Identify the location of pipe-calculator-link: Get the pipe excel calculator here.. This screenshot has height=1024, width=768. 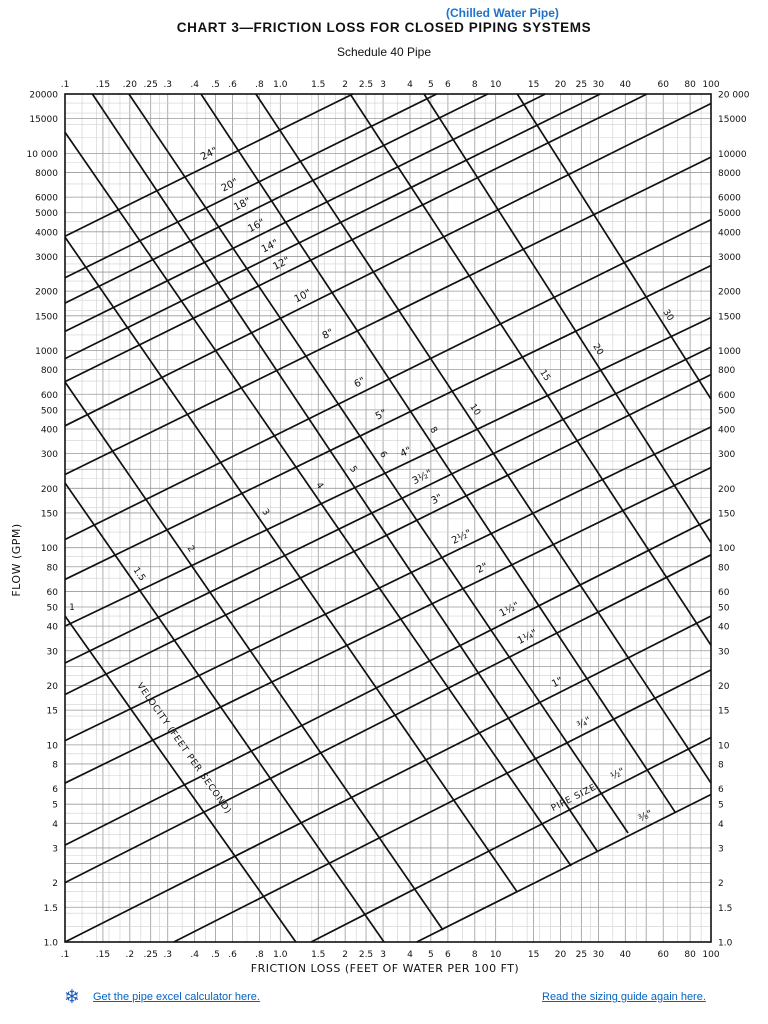
(176, 997).